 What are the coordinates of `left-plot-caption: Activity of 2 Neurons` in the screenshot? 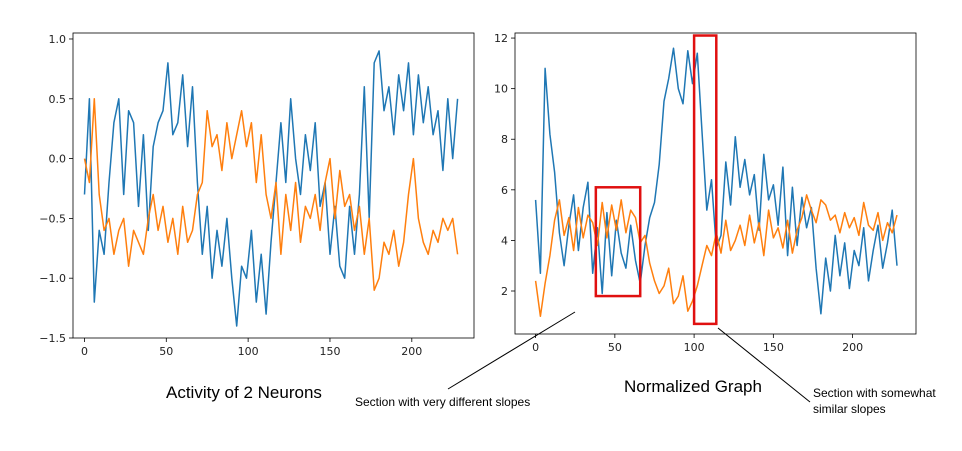 It's located at (244, 392).